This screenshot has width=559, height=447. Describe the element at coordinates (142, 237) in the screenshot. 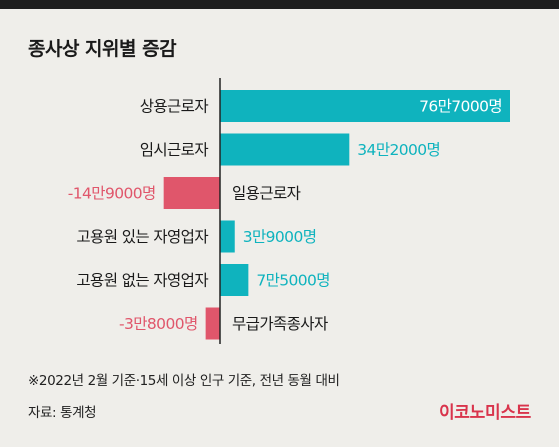

I see `category-label-3: 고용원 있는 자영업자` at that location.